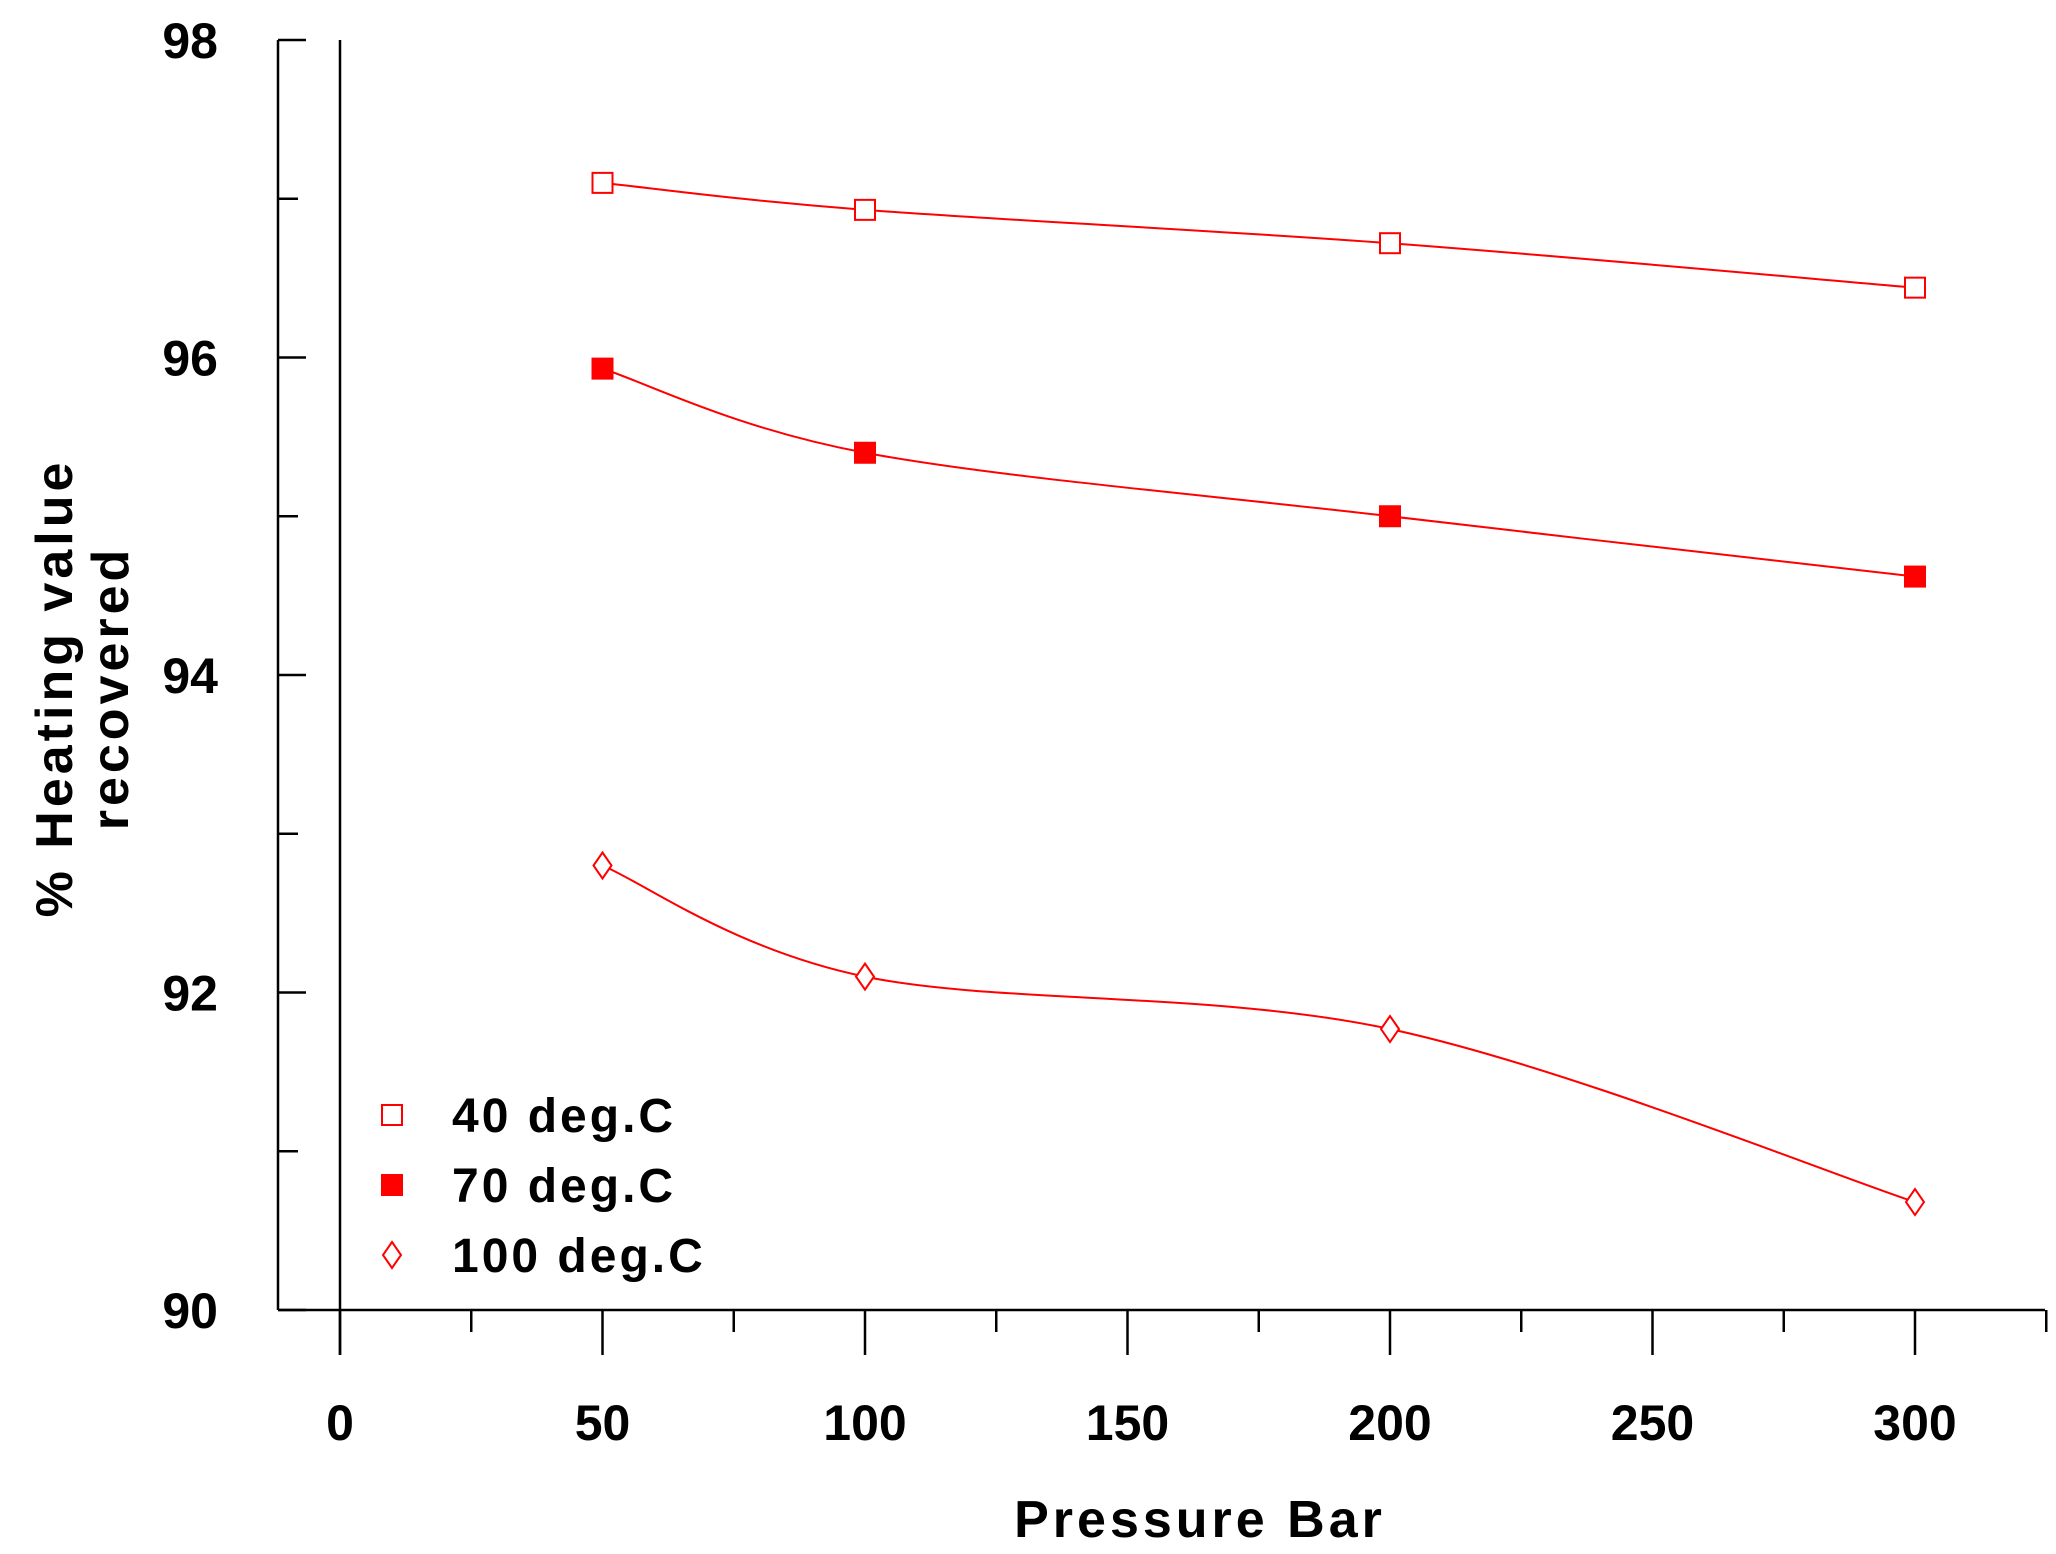 Image resolution: width=2056 pixels, height=1554 pixels. Describe the element at coordinates (55, 688) in the screenshot. I see `y-axis-label-line-1: % Heating value` at that location.